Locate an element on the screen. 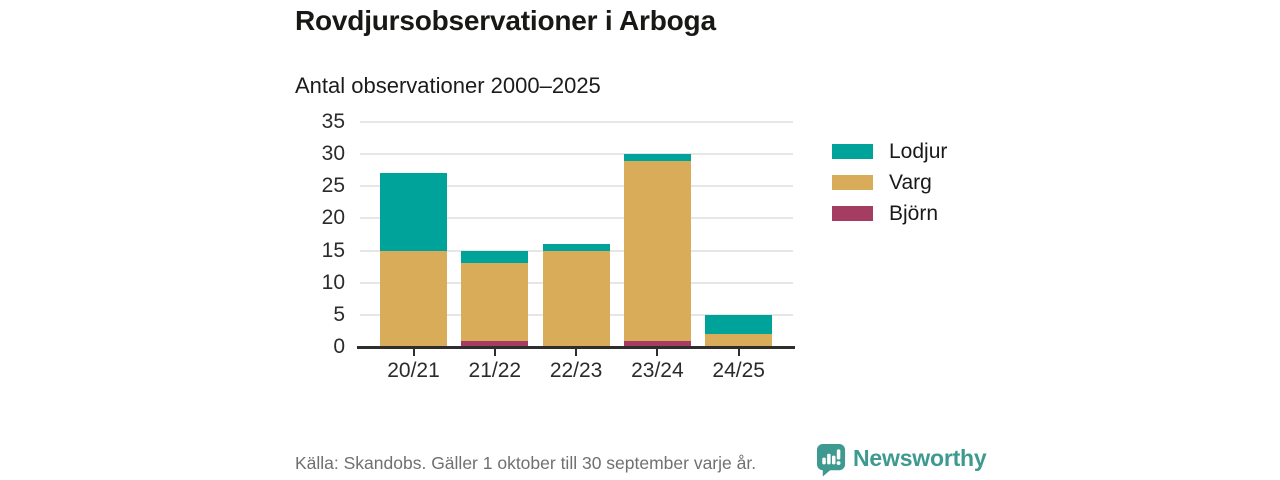 The width and height of the screenshot is (1280, 480). legend-label: Björn is located at coordinates (914, 213).